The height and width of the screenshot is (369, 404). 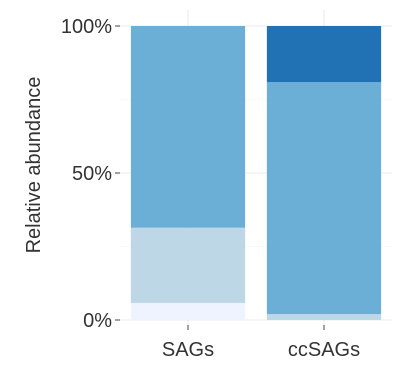 I want to click on y-axis-title: Relative abundance, so click(x=34, y=165).